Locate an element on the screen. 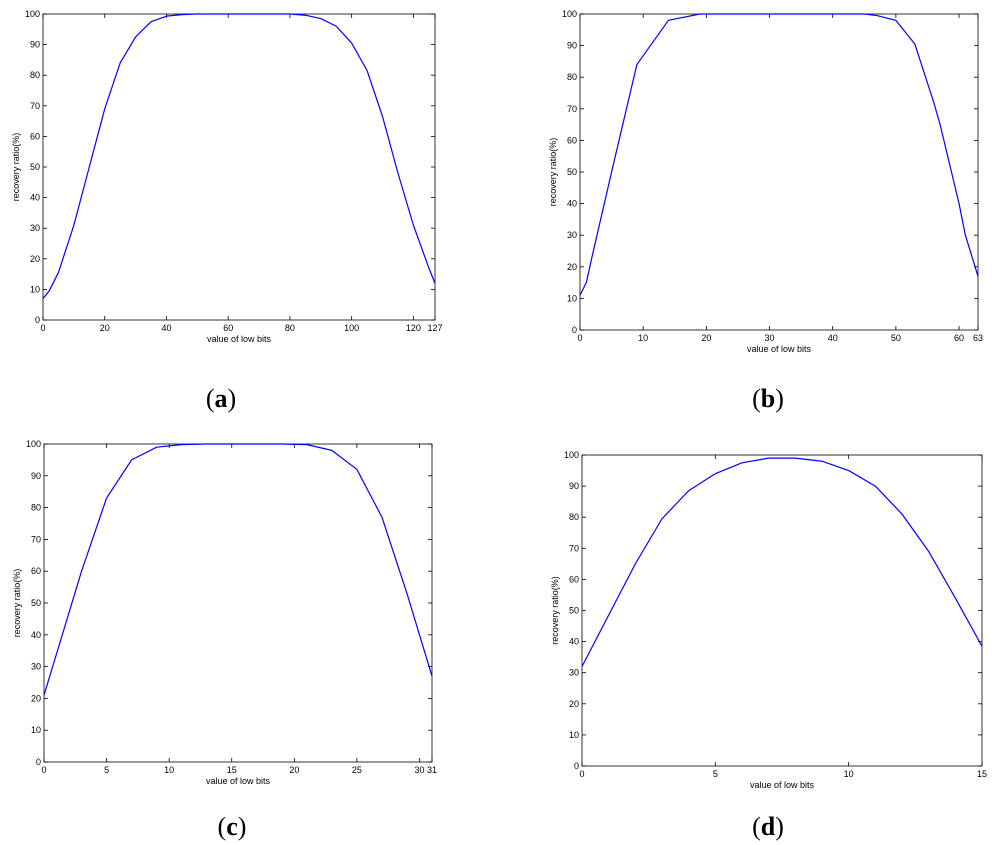  panel-caption-c: (c) is located at coordinates (232, 826).